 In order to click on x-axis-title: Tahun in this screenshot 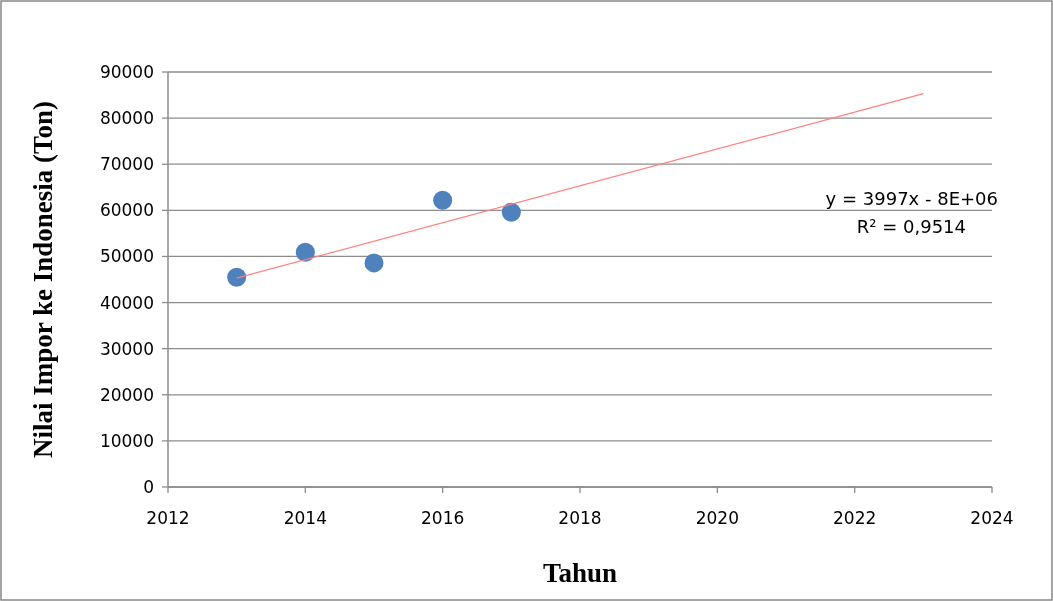, I will do `click(580, 573)`.